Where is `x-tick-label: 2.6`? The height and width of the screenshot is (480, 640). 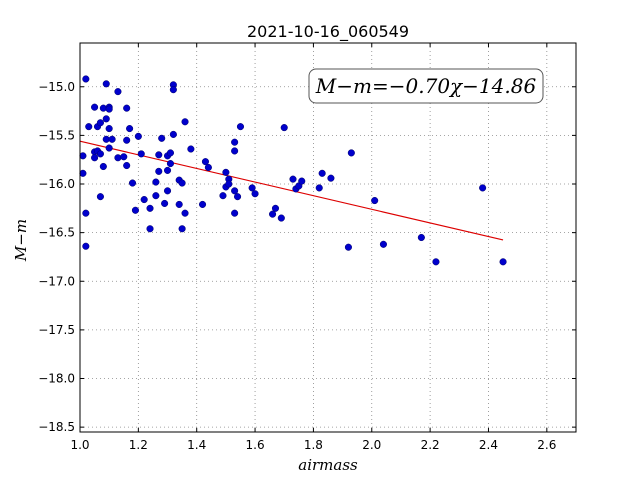
x-tick-label: 2.6 is located at coordinates (546, 445).